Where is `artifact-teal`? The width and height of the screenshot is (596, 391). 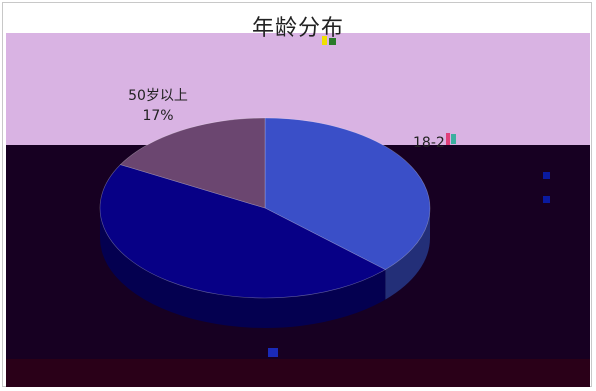 artifact-teal is located at coordinates (453, 139).